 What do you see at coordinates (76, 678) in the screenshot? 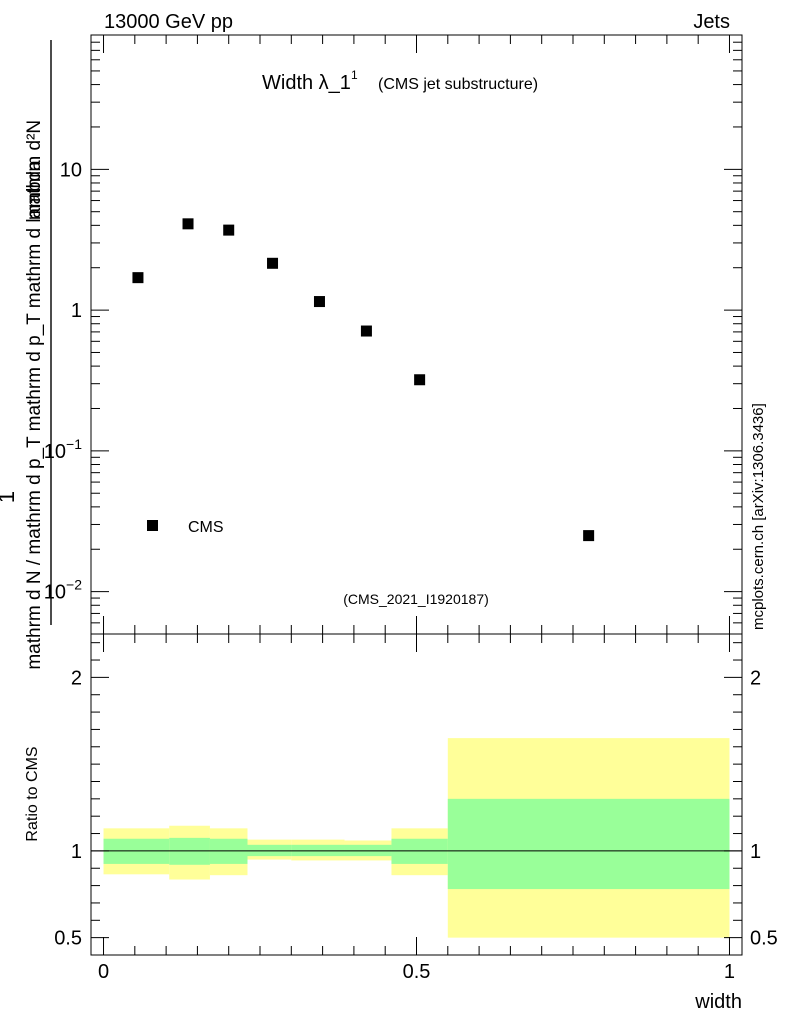
I see `ratio-y-tick-label: 2` at bounding box center [76, 678].